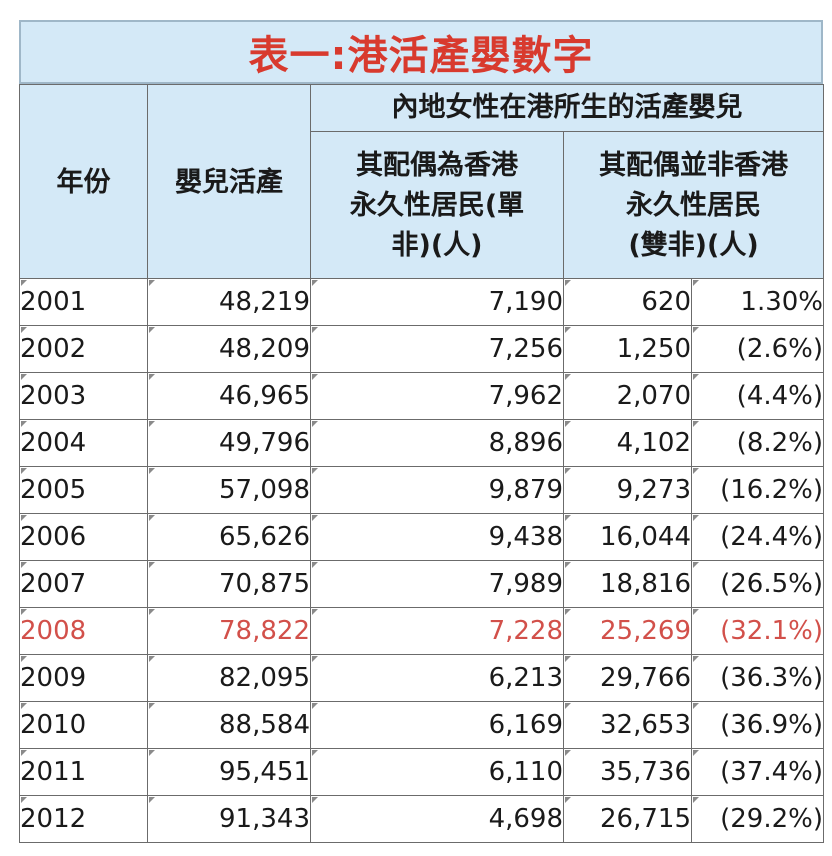 Image resolution: width=832 pixels, height=856 pixels. Describe the element at coordinates (627, 537) in the screenshot. I see `cell-spouse-non-pr-count: 16,044` at that location.